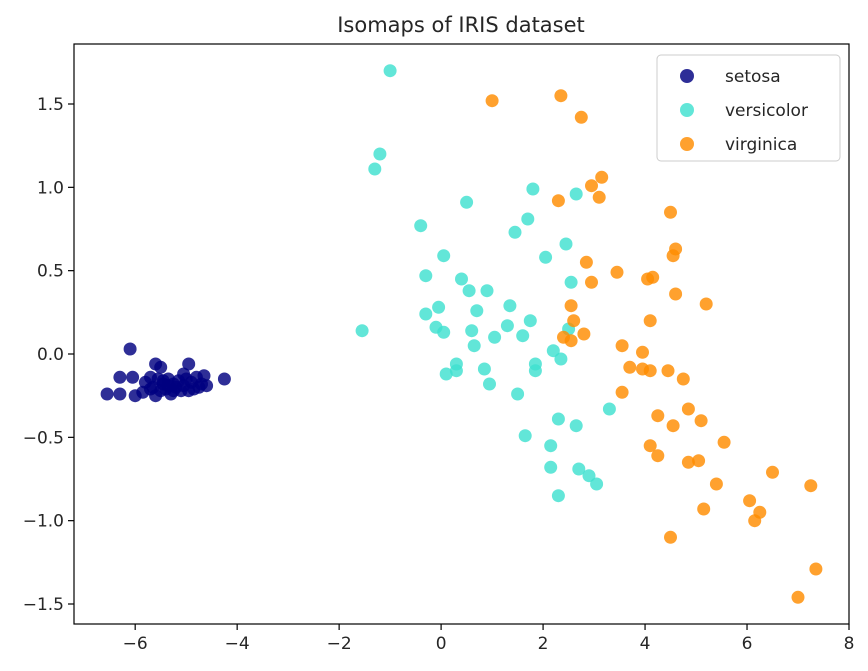  I want to click on y-tick-label: 0.0, so click(50, 355).